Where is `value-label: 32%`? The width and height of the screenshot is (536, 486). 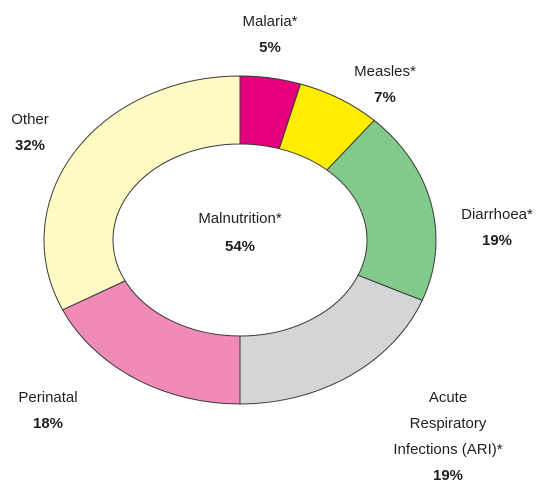 value-label: 32% is located at coordinates (30, 145).